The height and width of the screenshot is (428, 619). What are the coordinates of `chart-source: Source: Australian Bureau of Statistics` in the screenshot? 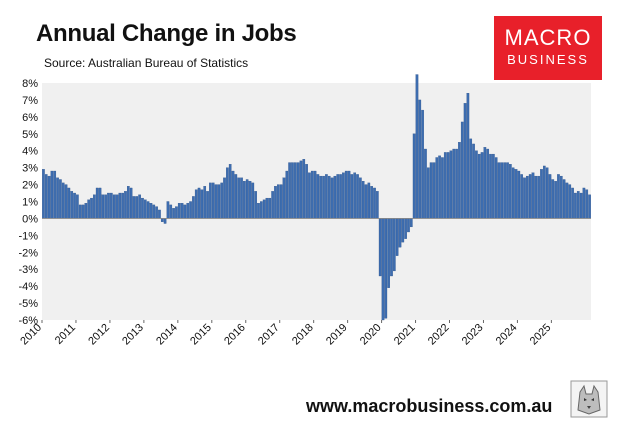 It's located at (146, 63).